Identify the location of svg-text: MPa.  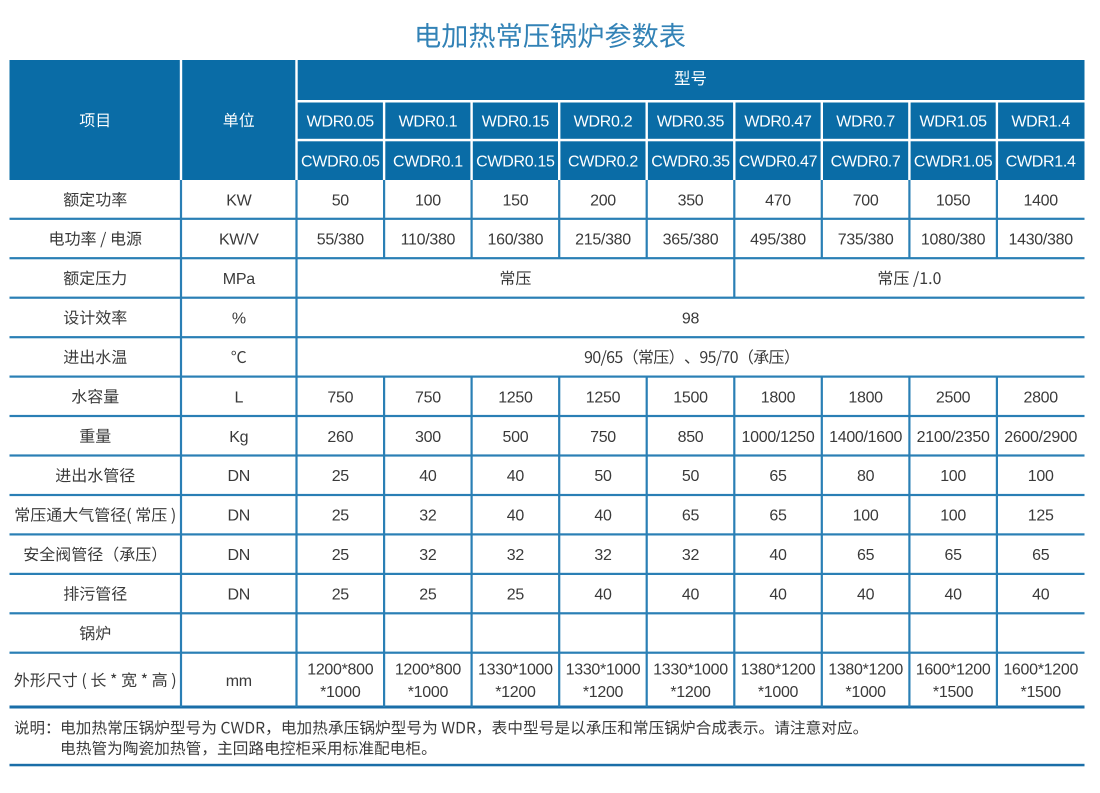
(239, 279).